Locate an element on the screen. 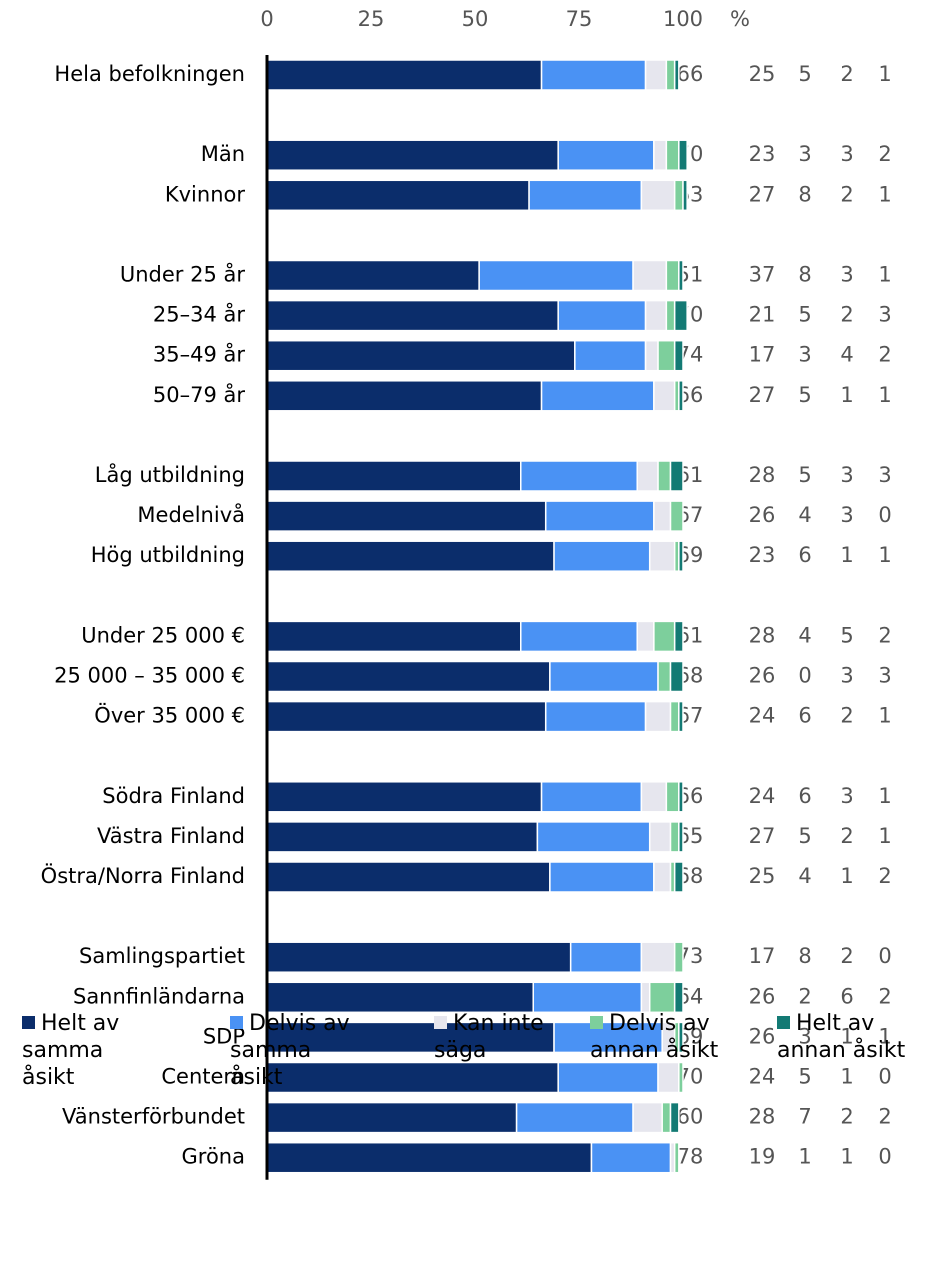  legend-label: Helt av samma åsikt is located at coordinates (71, 1050).